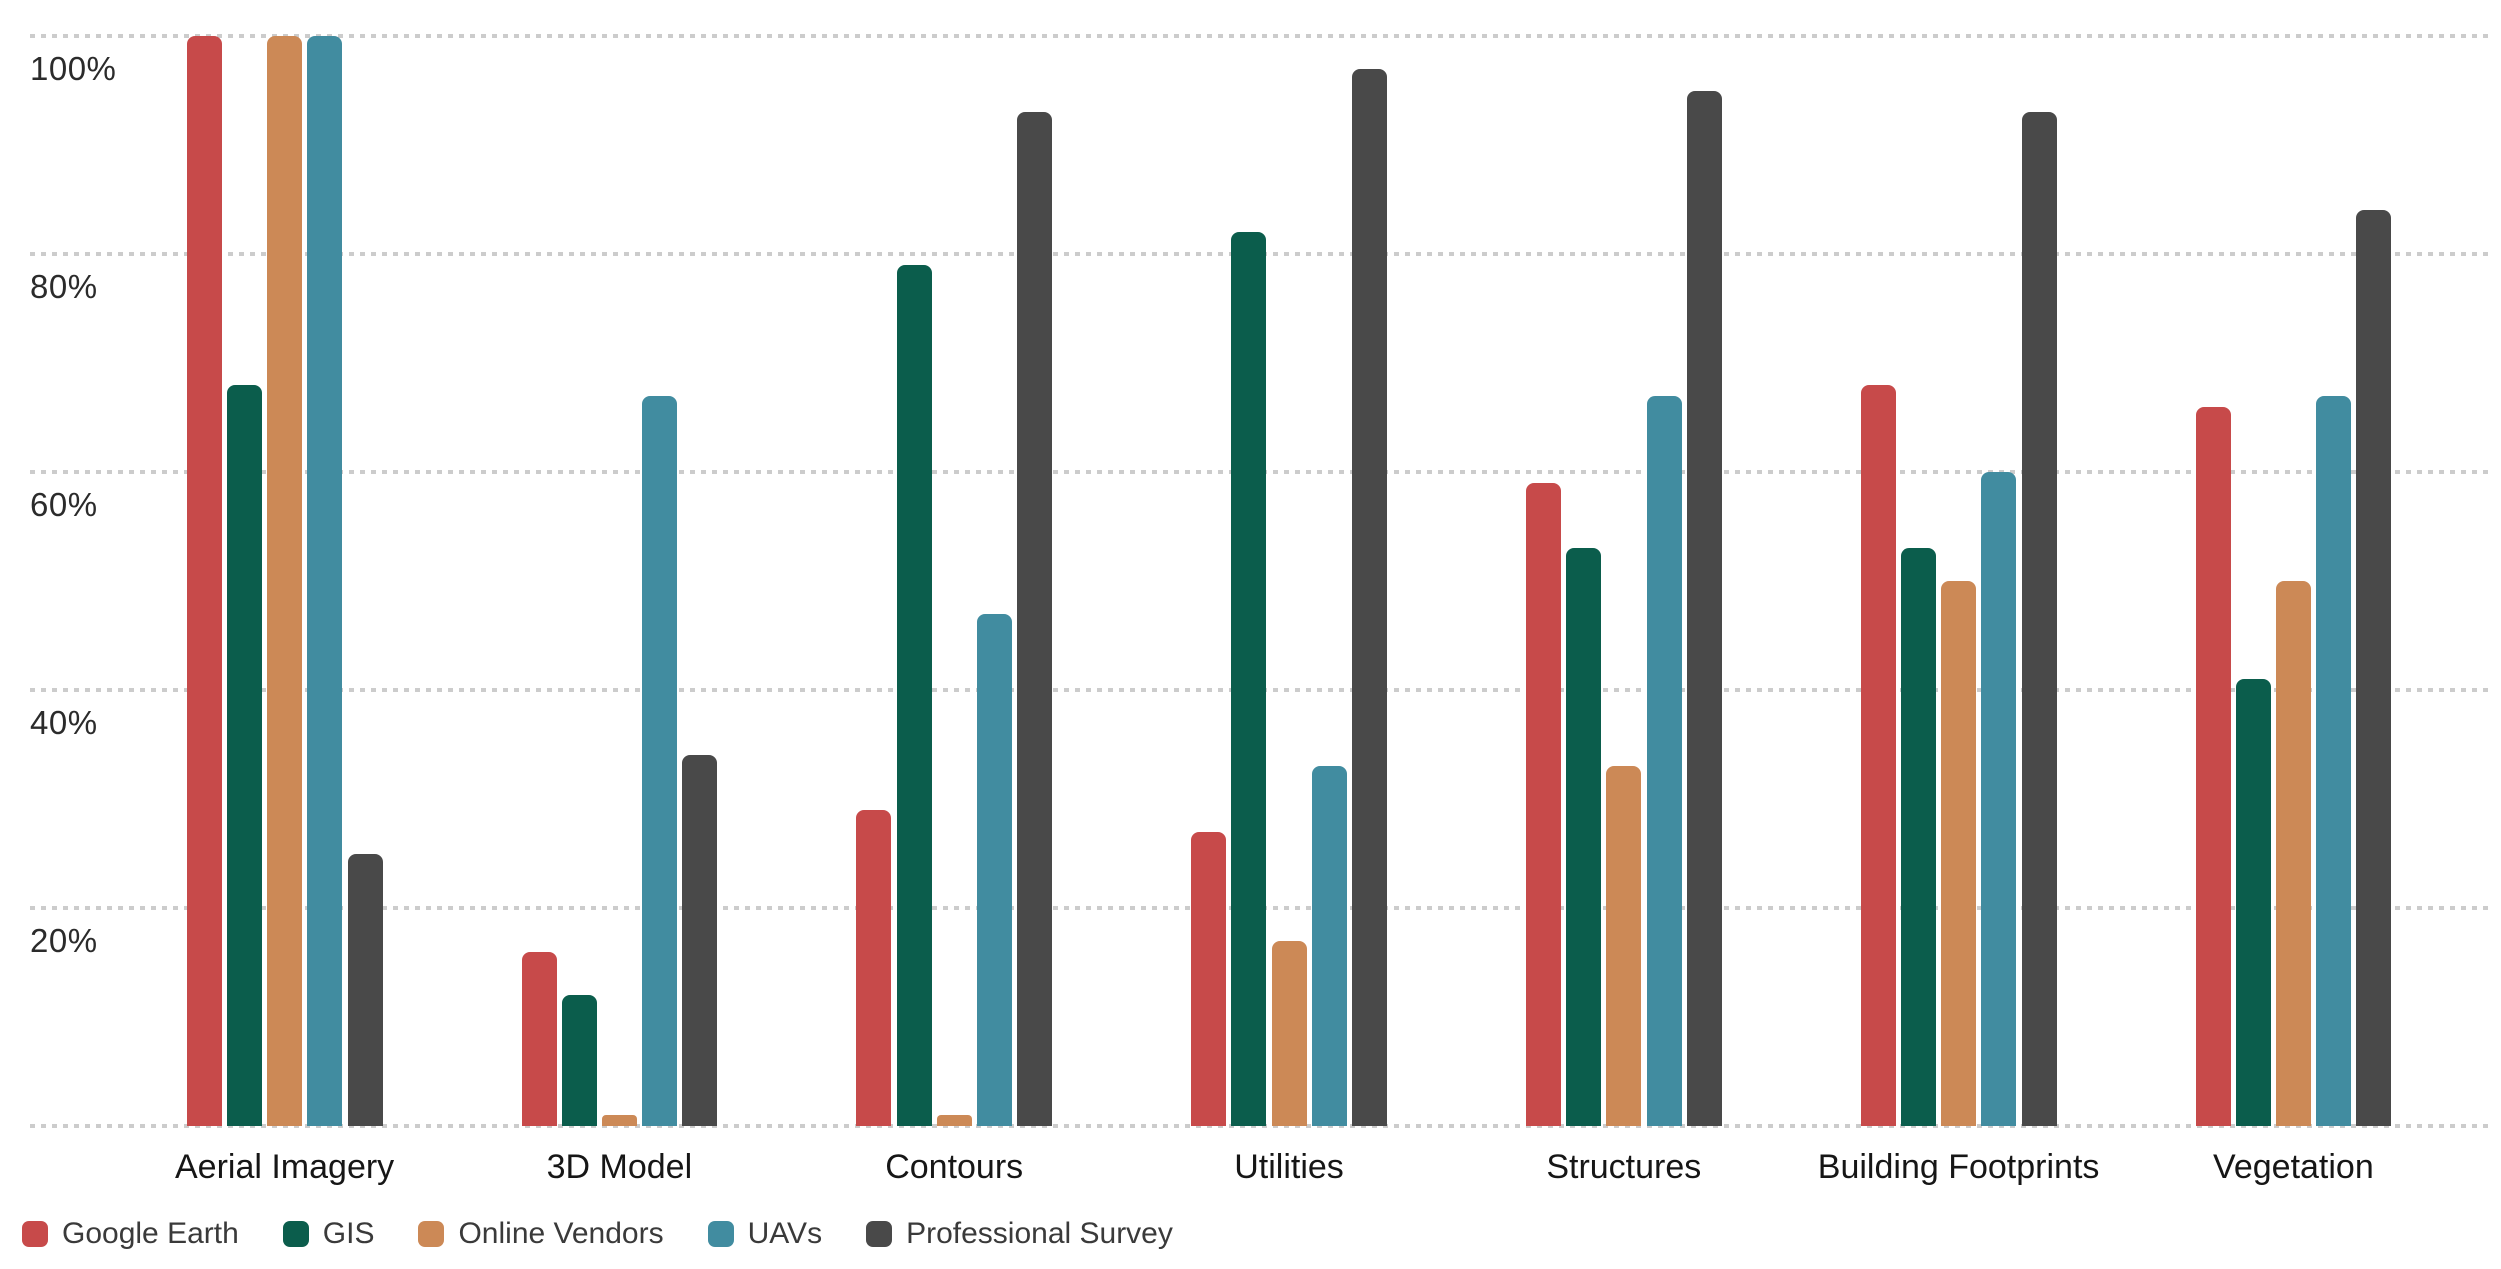 The width and height of the screenshot is (2501, 1269). Describe the element at coordinates (660, 760) in the screenshot. I see `bar-uavs-3d-model` at that location.